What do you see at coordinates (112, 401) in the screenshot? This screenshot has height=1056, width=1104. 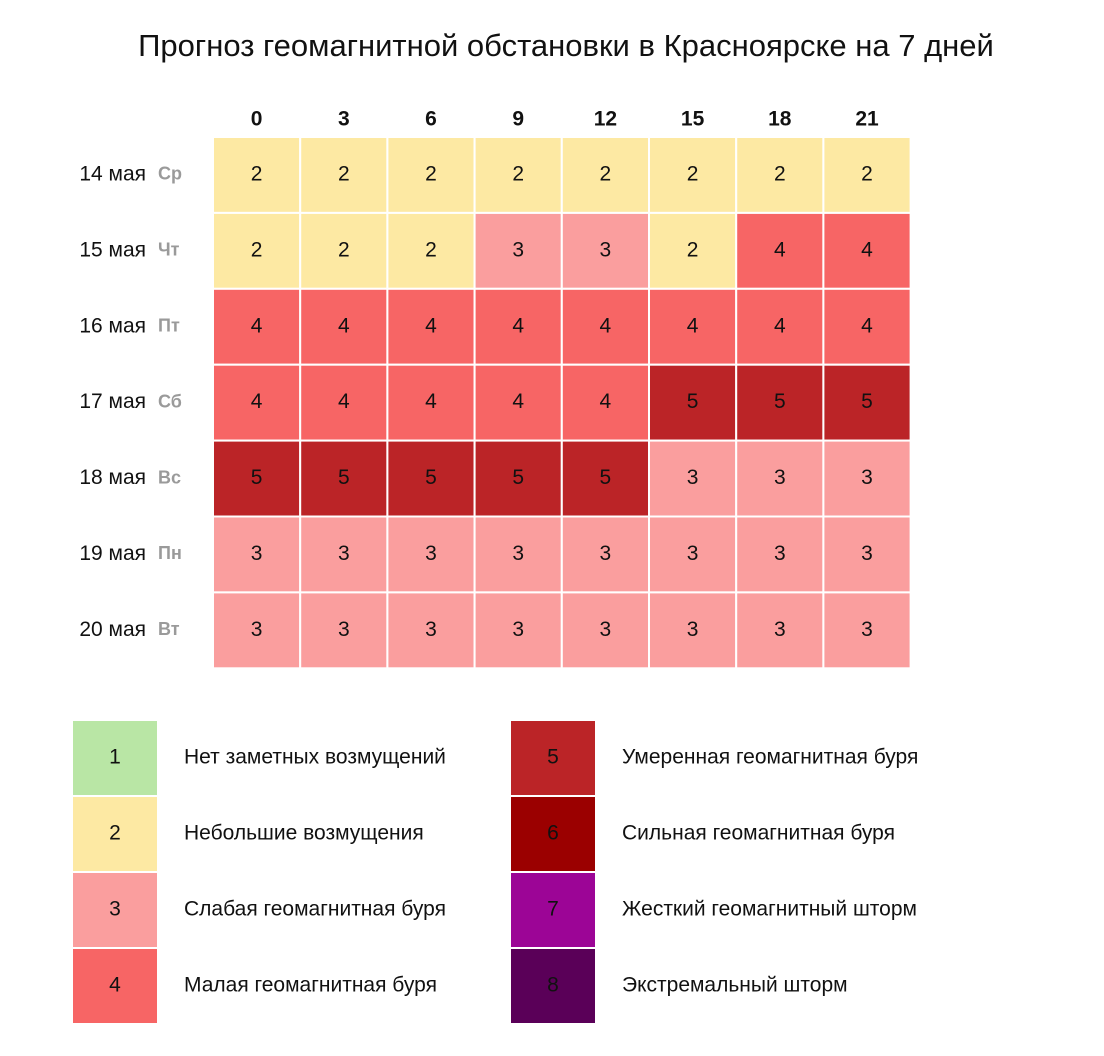 I see `row-date: 17 мая` at bounding box center [112, 401].